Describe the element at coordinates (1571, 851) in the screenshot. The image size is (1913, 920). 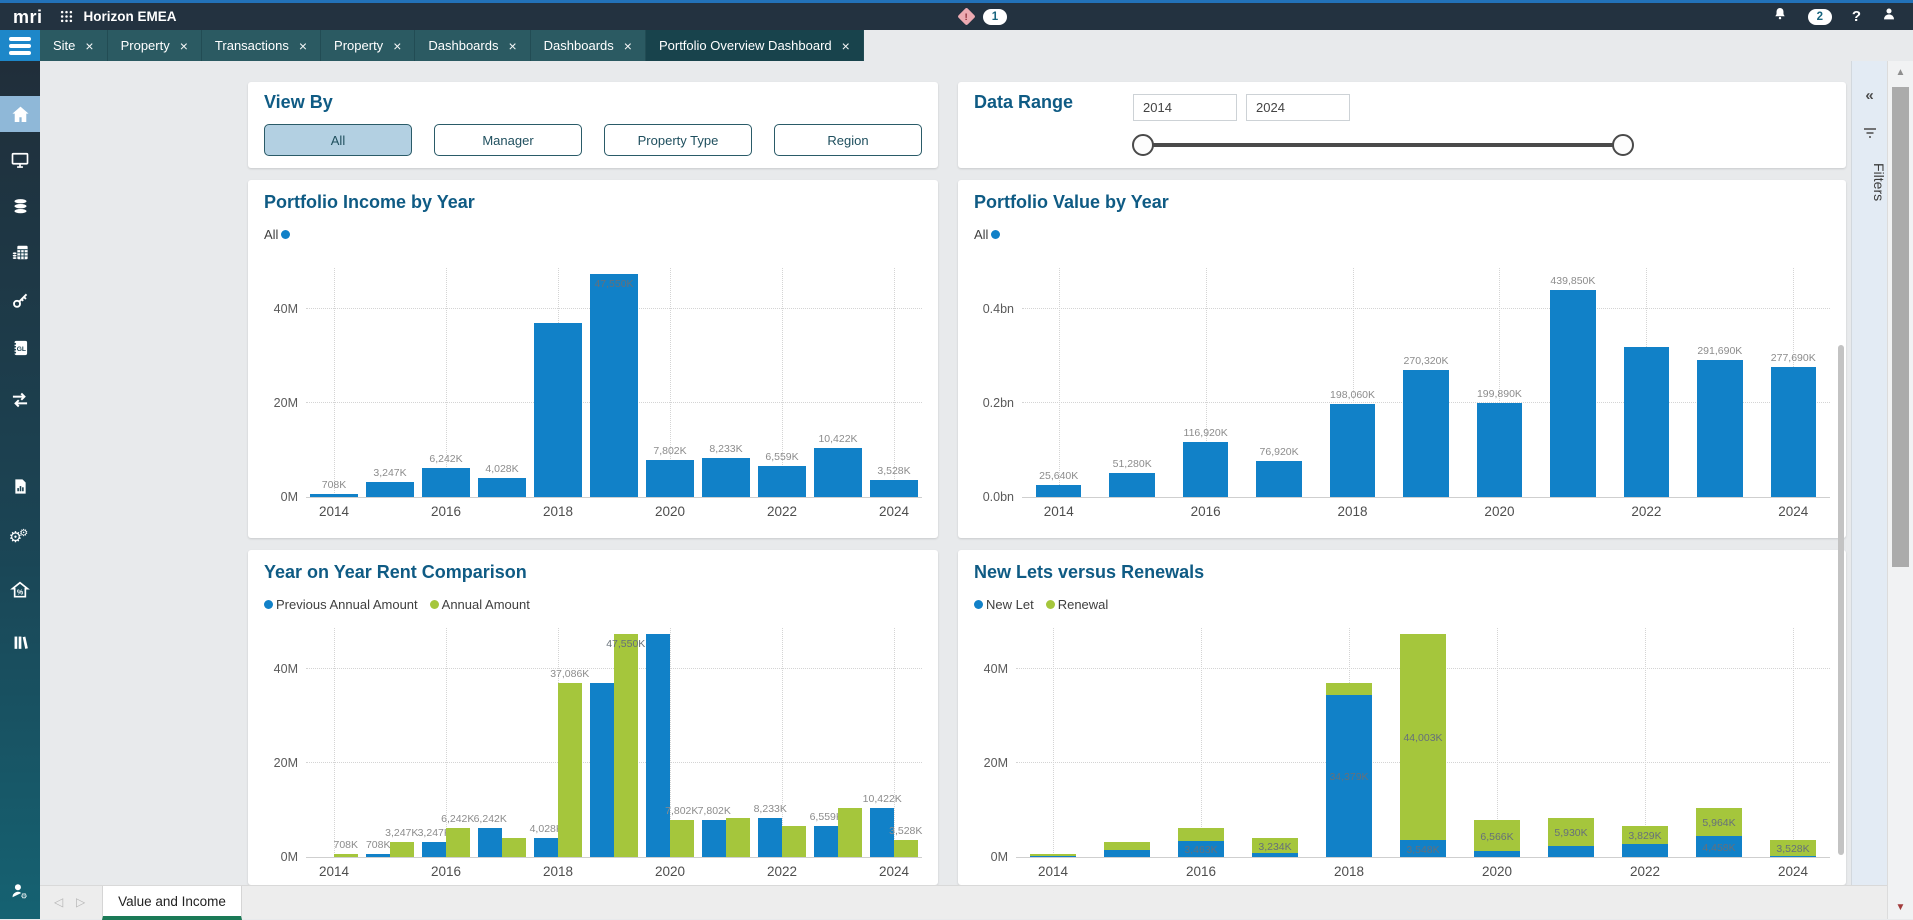
I see `bar-2021-newlet` at that location.